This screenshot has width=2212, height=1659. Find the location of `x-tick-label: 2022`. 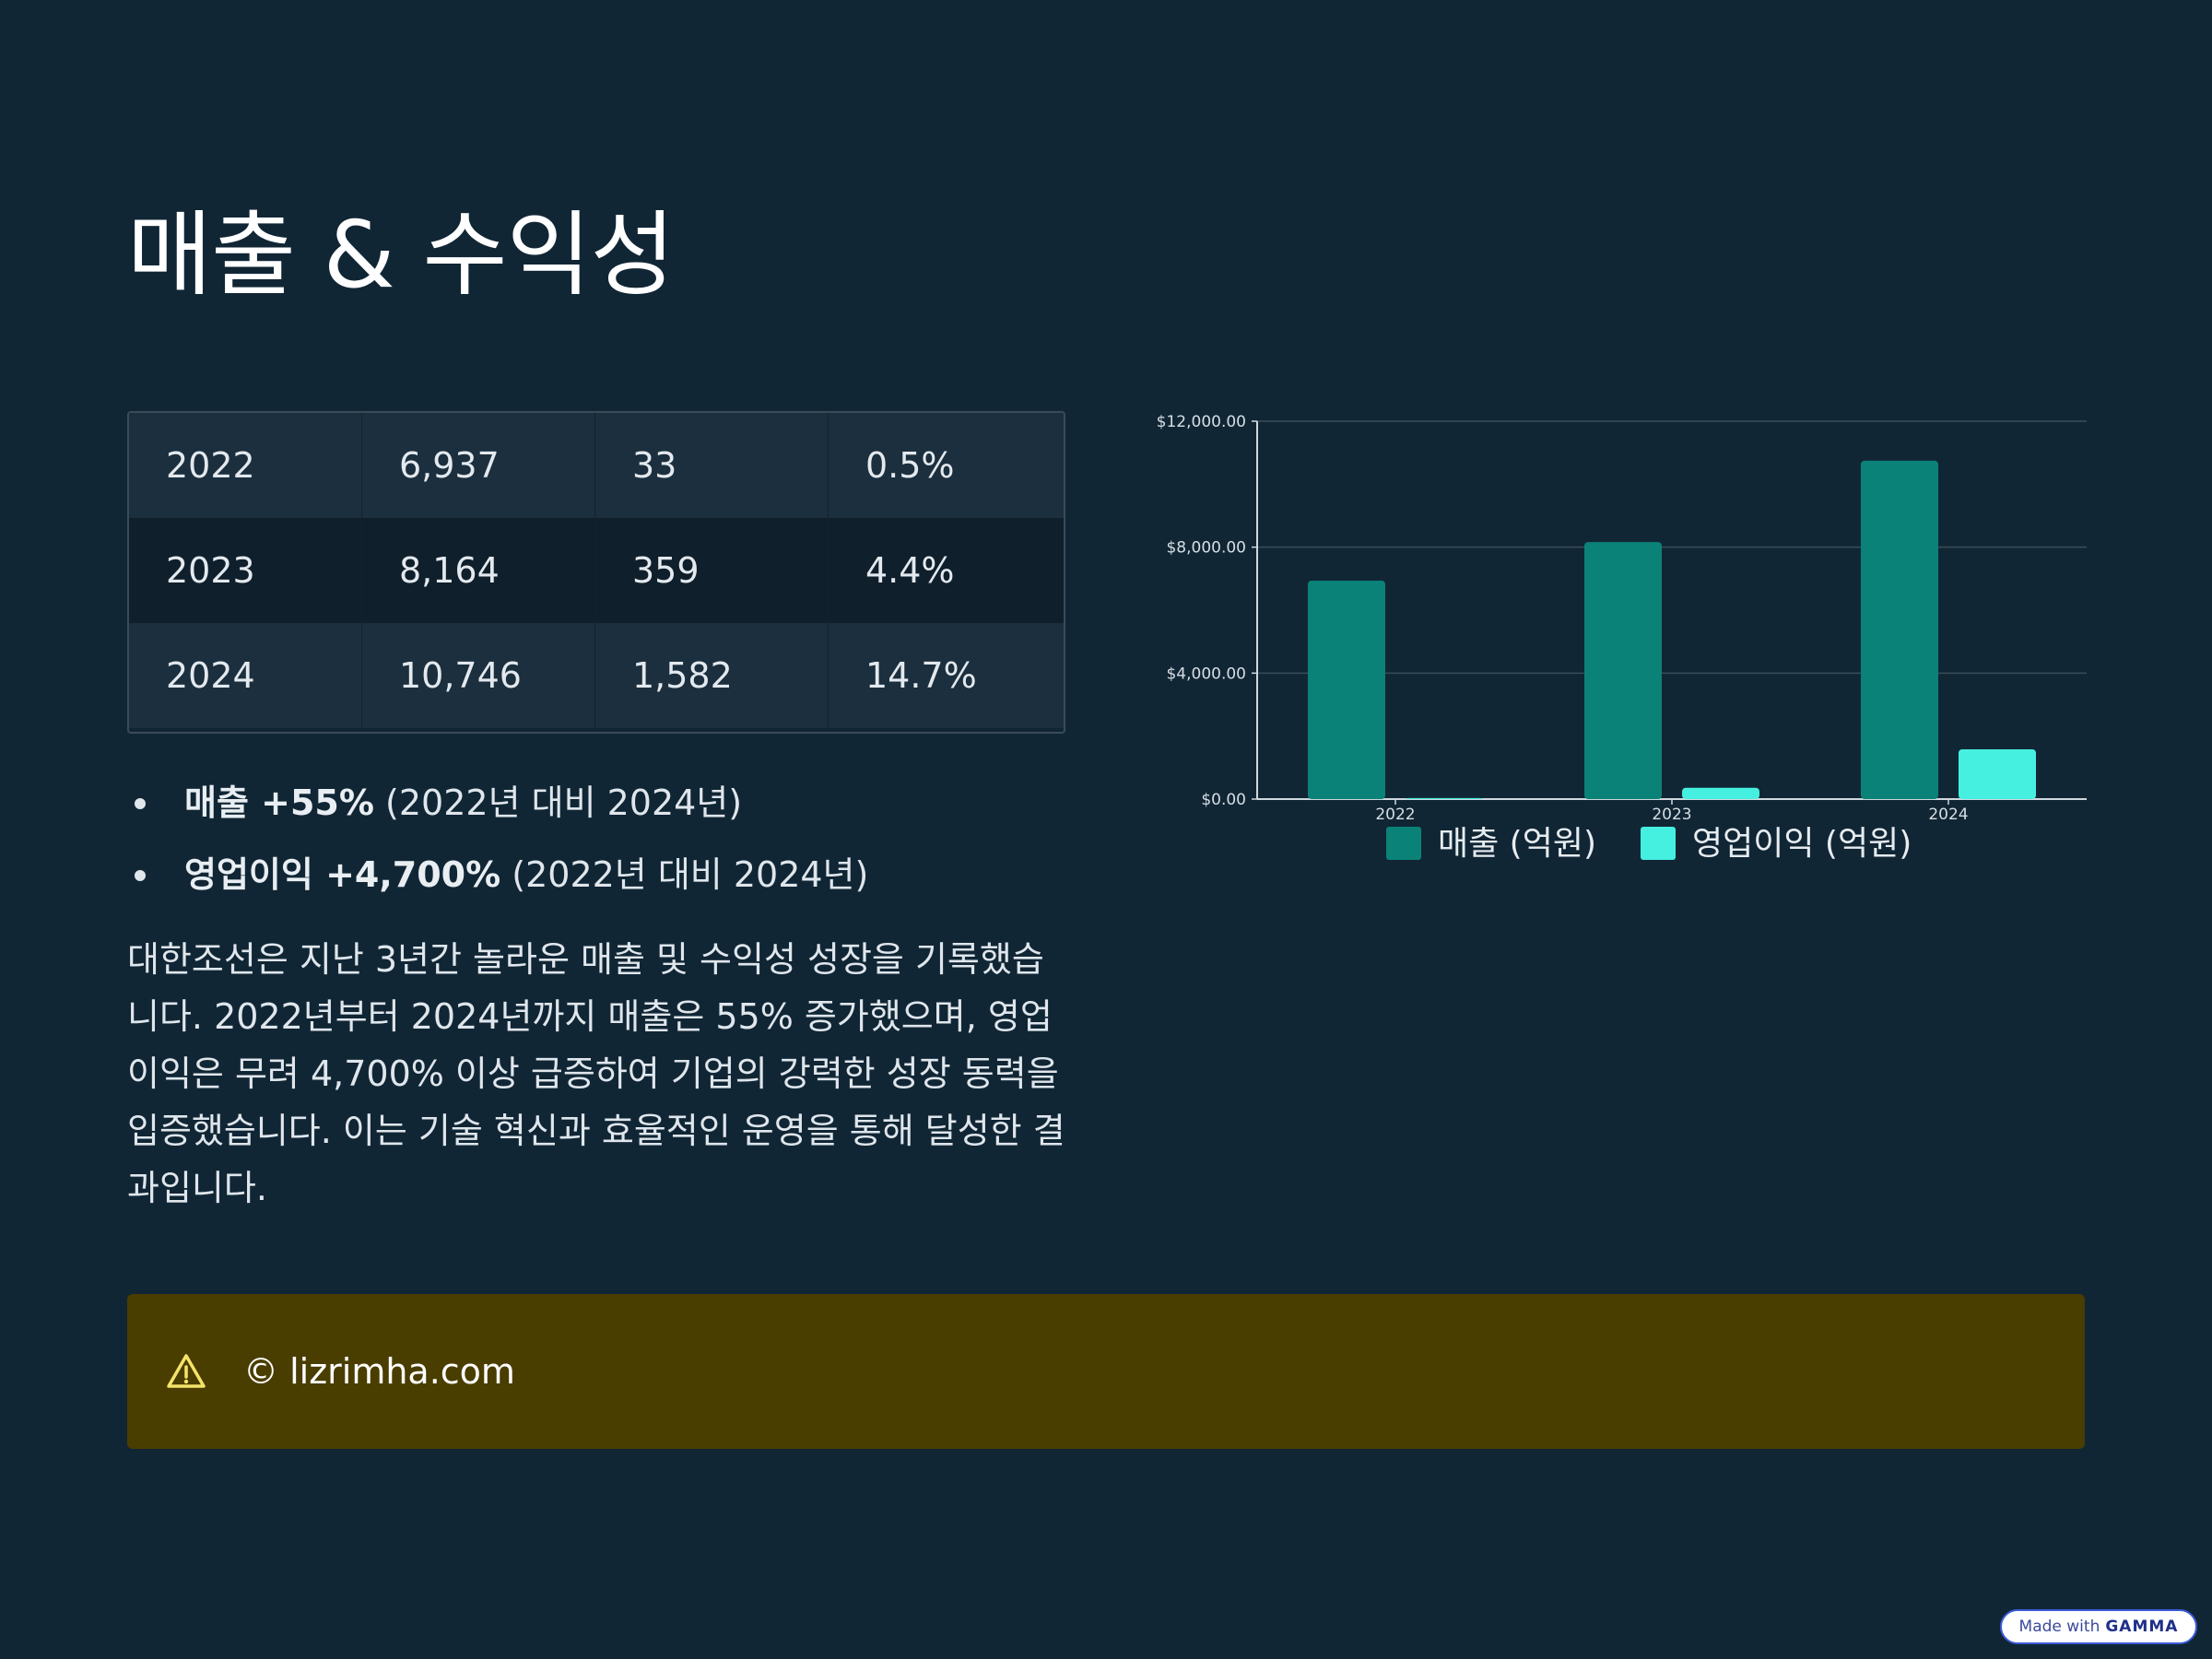

x-tick-label: 2022 is located at coordinates (1395, 815).